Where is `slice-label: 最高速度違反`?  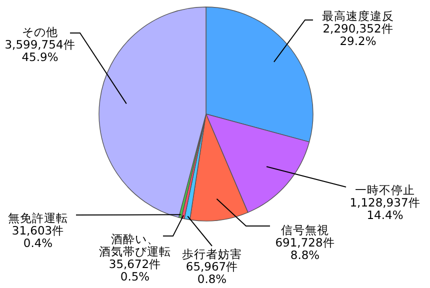 slice-label: 最高速度違反 is located at coordinates (358, 16).